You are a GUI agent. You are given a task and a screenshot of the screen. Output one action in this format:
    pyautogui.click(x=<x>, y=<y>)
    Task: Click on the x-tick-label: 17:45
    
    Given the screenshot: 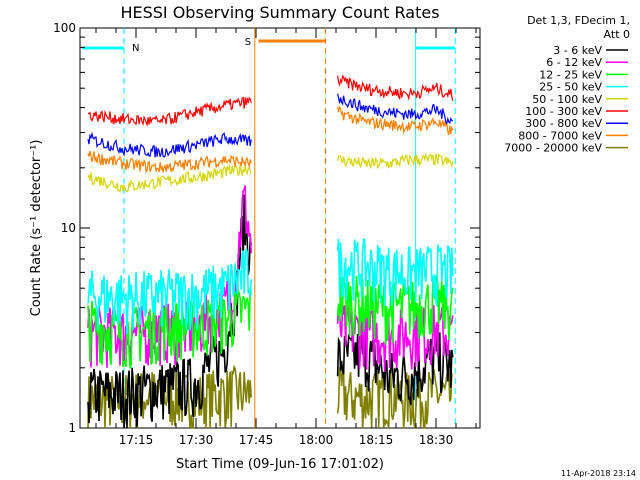 What is the action you would take?
    pyautogui.click(x=256, y=440)
    